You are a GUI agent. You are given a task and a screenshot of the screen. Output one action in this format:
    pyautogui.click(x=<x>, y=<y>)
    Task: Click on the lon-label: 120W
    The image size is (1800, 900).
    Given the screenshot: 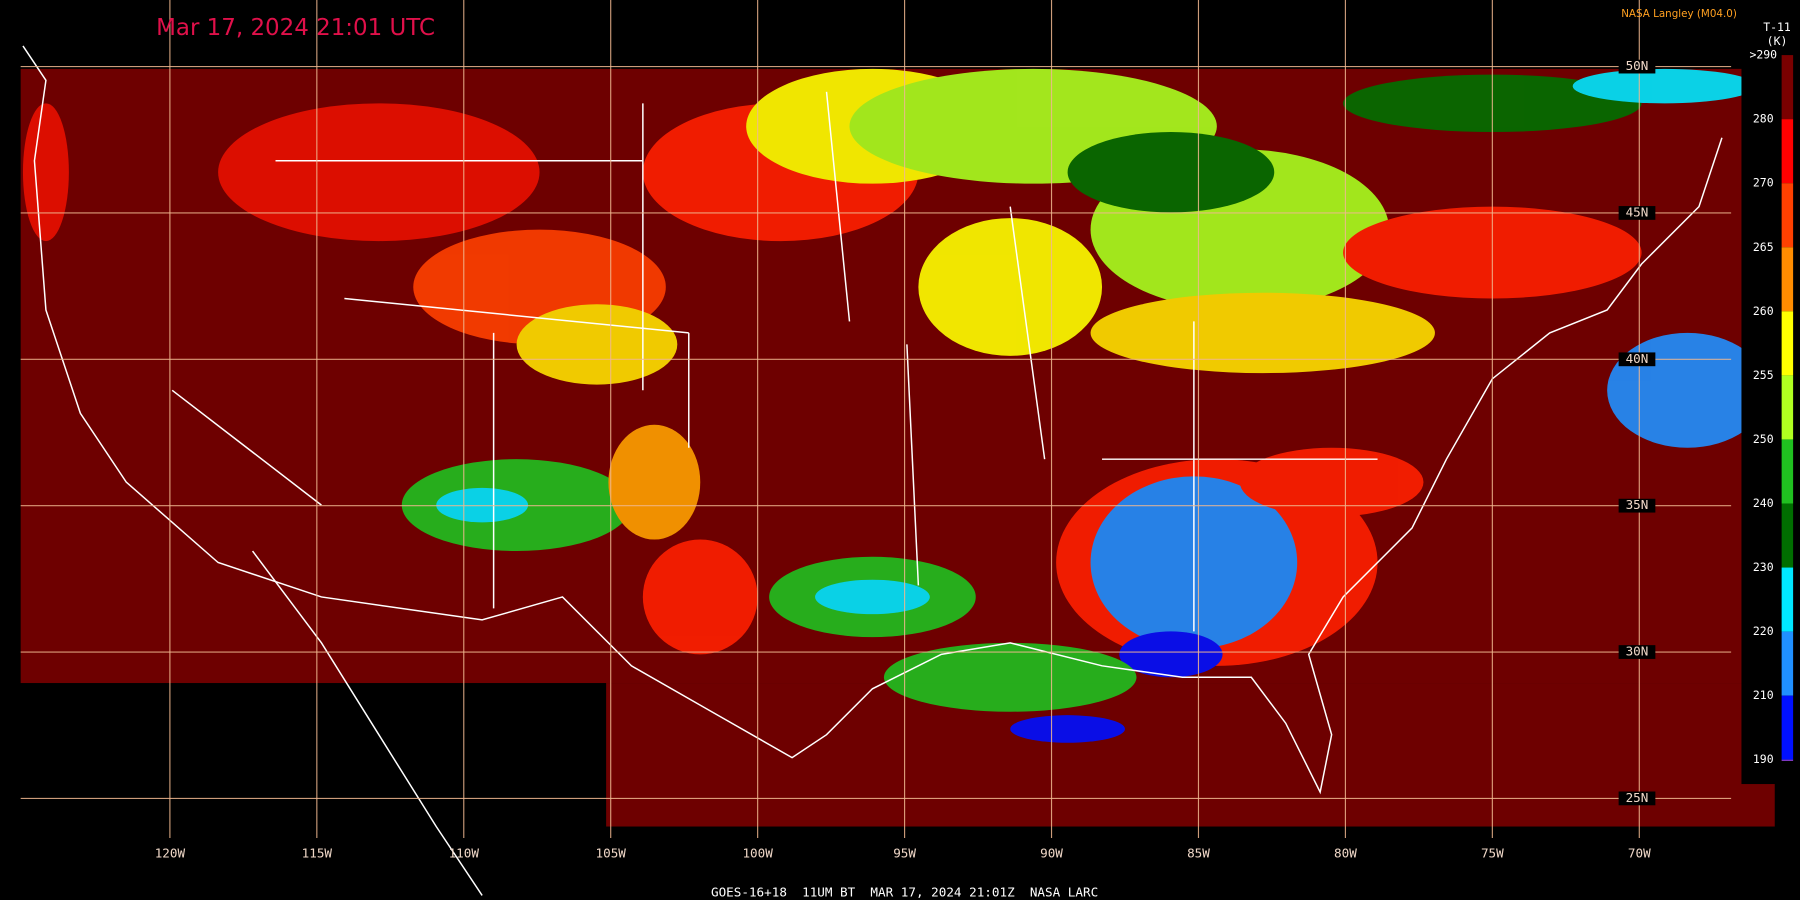 What is the action you would take?
    pyautogui.click(x=170, y=853)
    